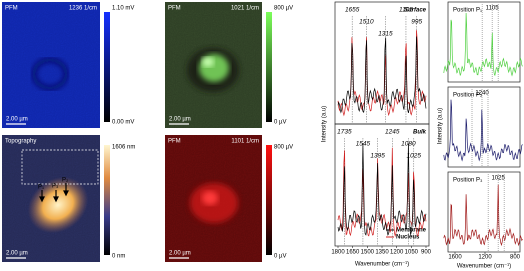  I want to click on peak-label: 1245, so click(392, 132).